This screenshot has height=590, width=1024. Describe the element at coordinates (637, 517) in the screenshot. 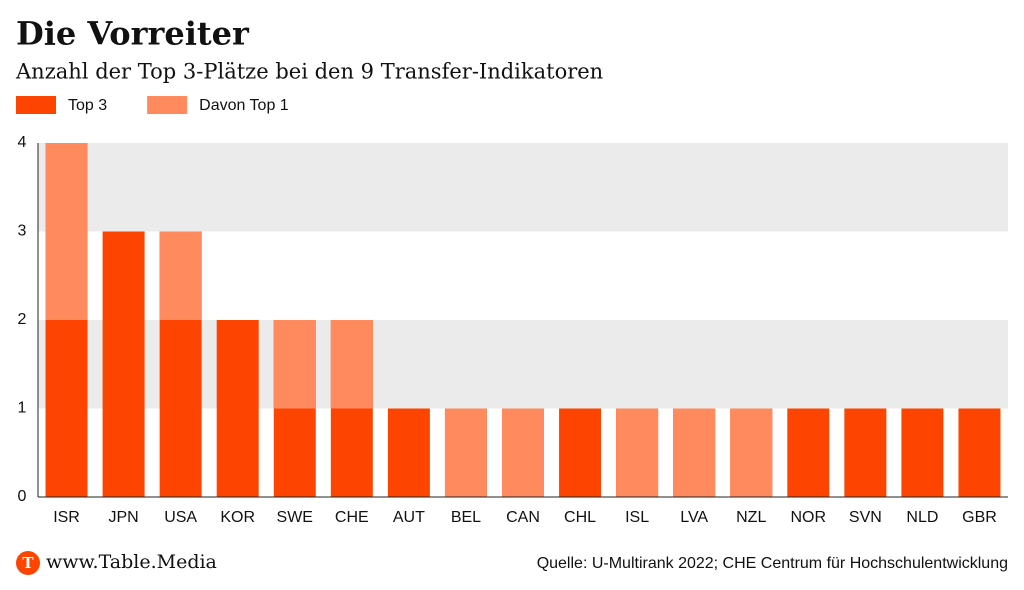

I see `x-tick-label: ISL` at that location.